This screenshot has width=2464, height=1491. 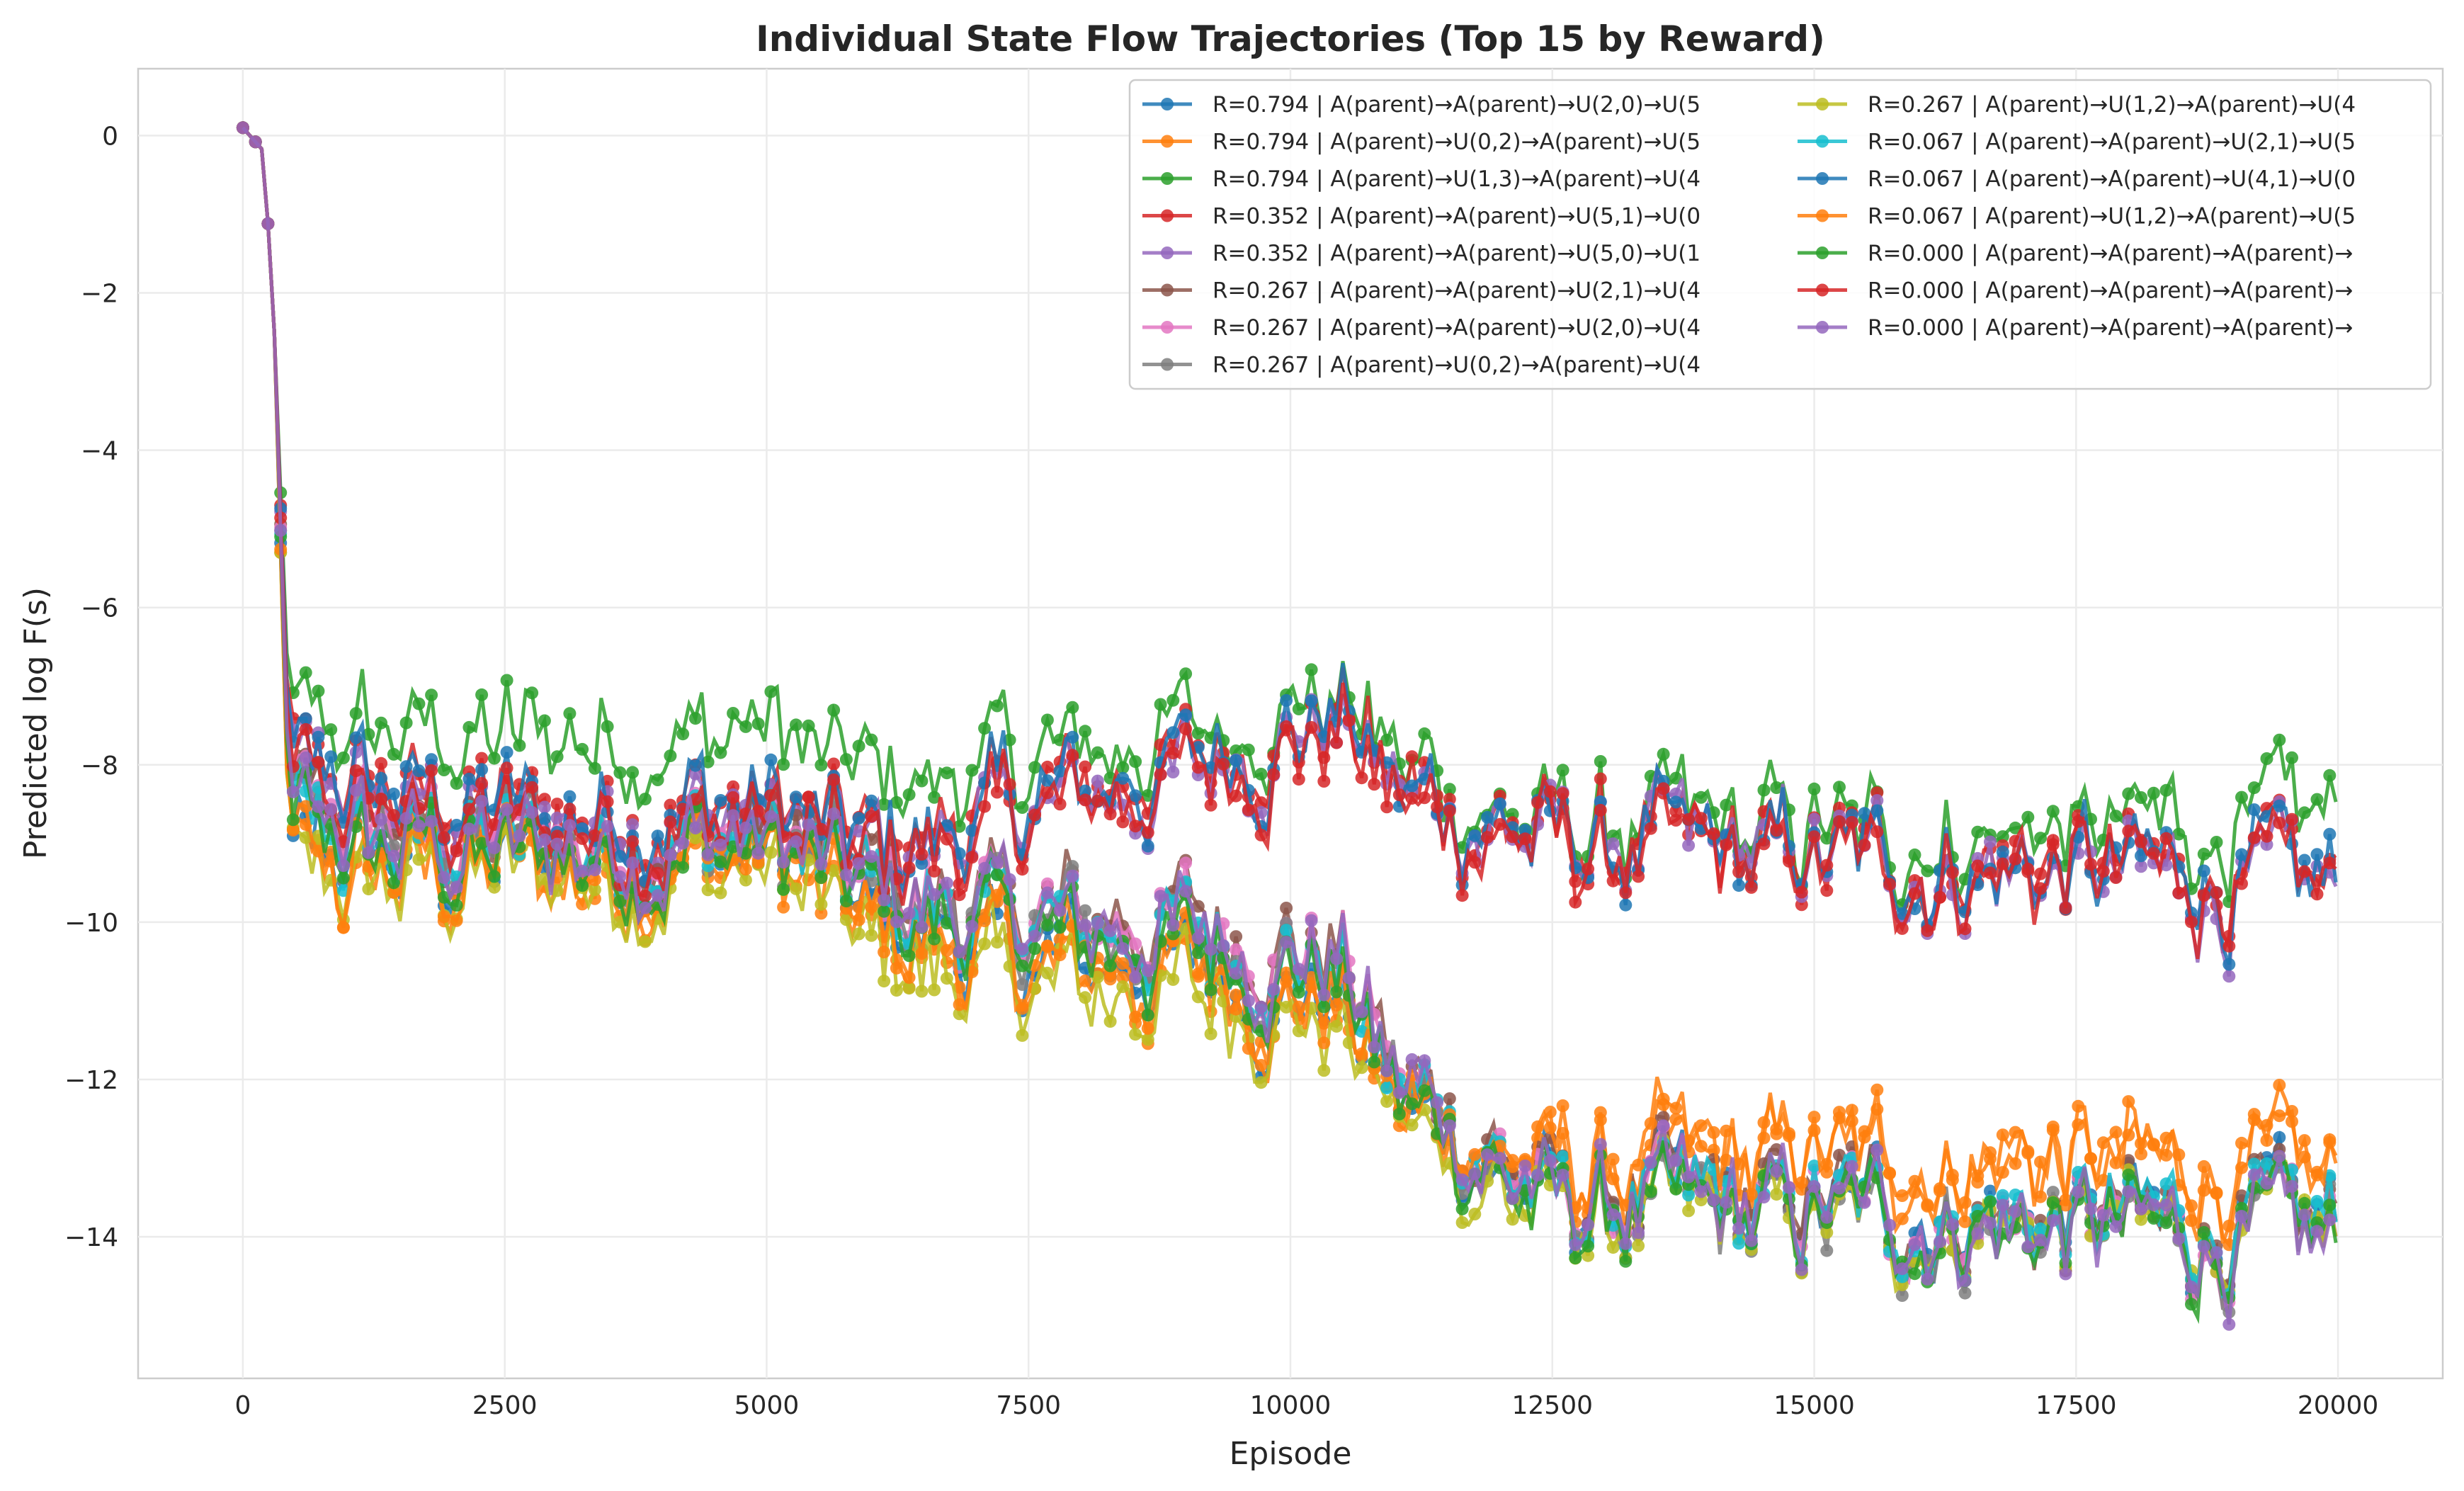 What do you see at coordinates (1291, 1406) in the screenshot?
I see `x-tick-label: 10000` at bounding box center [1291, 1406].